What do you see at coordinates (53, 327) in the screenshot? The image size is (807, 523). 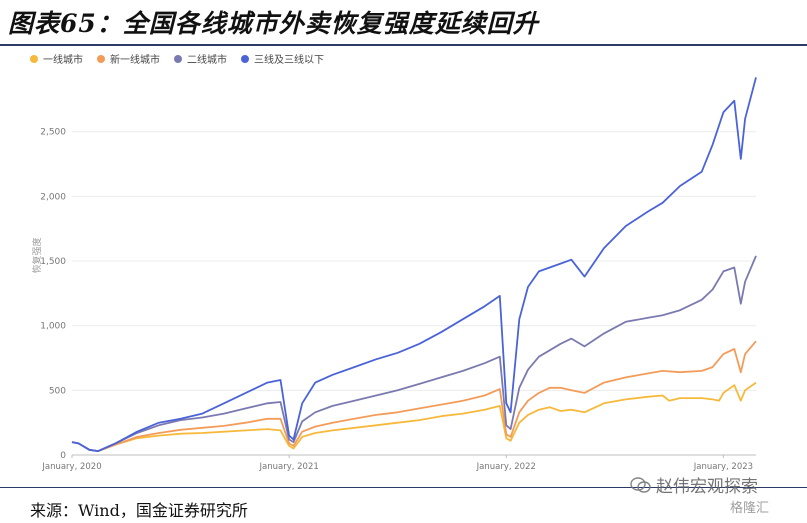 I see `y-tick-label: 1,000` at bounding box center [53, 327].